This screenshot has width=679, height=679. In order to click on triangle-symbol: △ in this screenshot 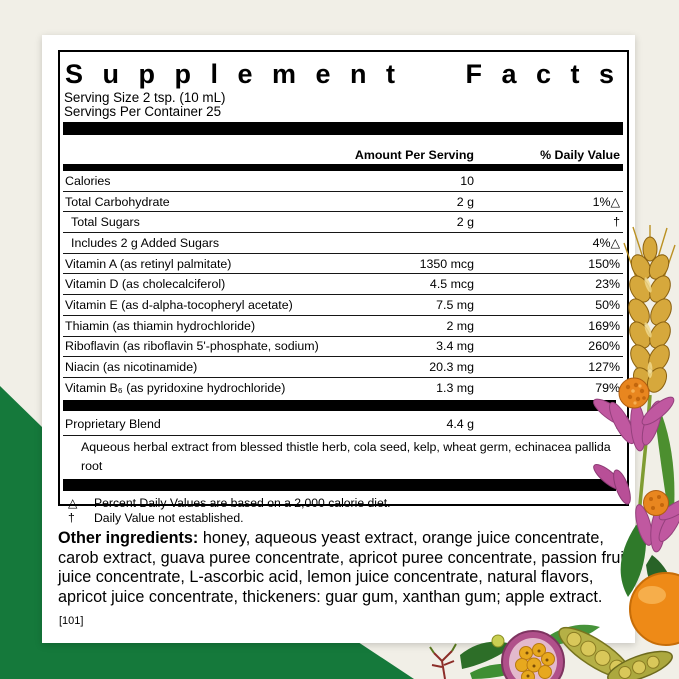, I will do `click(73, 502)`.